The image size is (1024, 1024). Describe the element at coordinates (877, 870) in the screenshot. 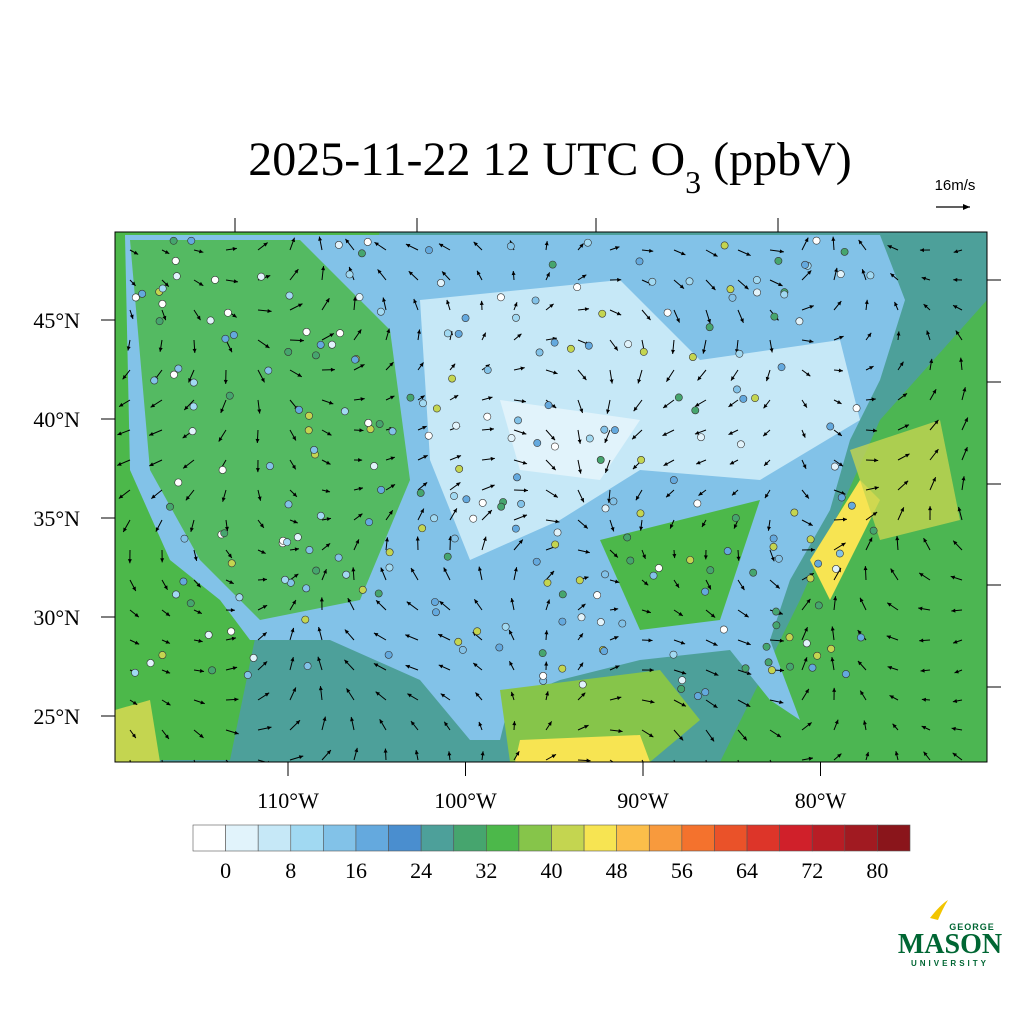

I see `colorbar-label: 80` at that location.